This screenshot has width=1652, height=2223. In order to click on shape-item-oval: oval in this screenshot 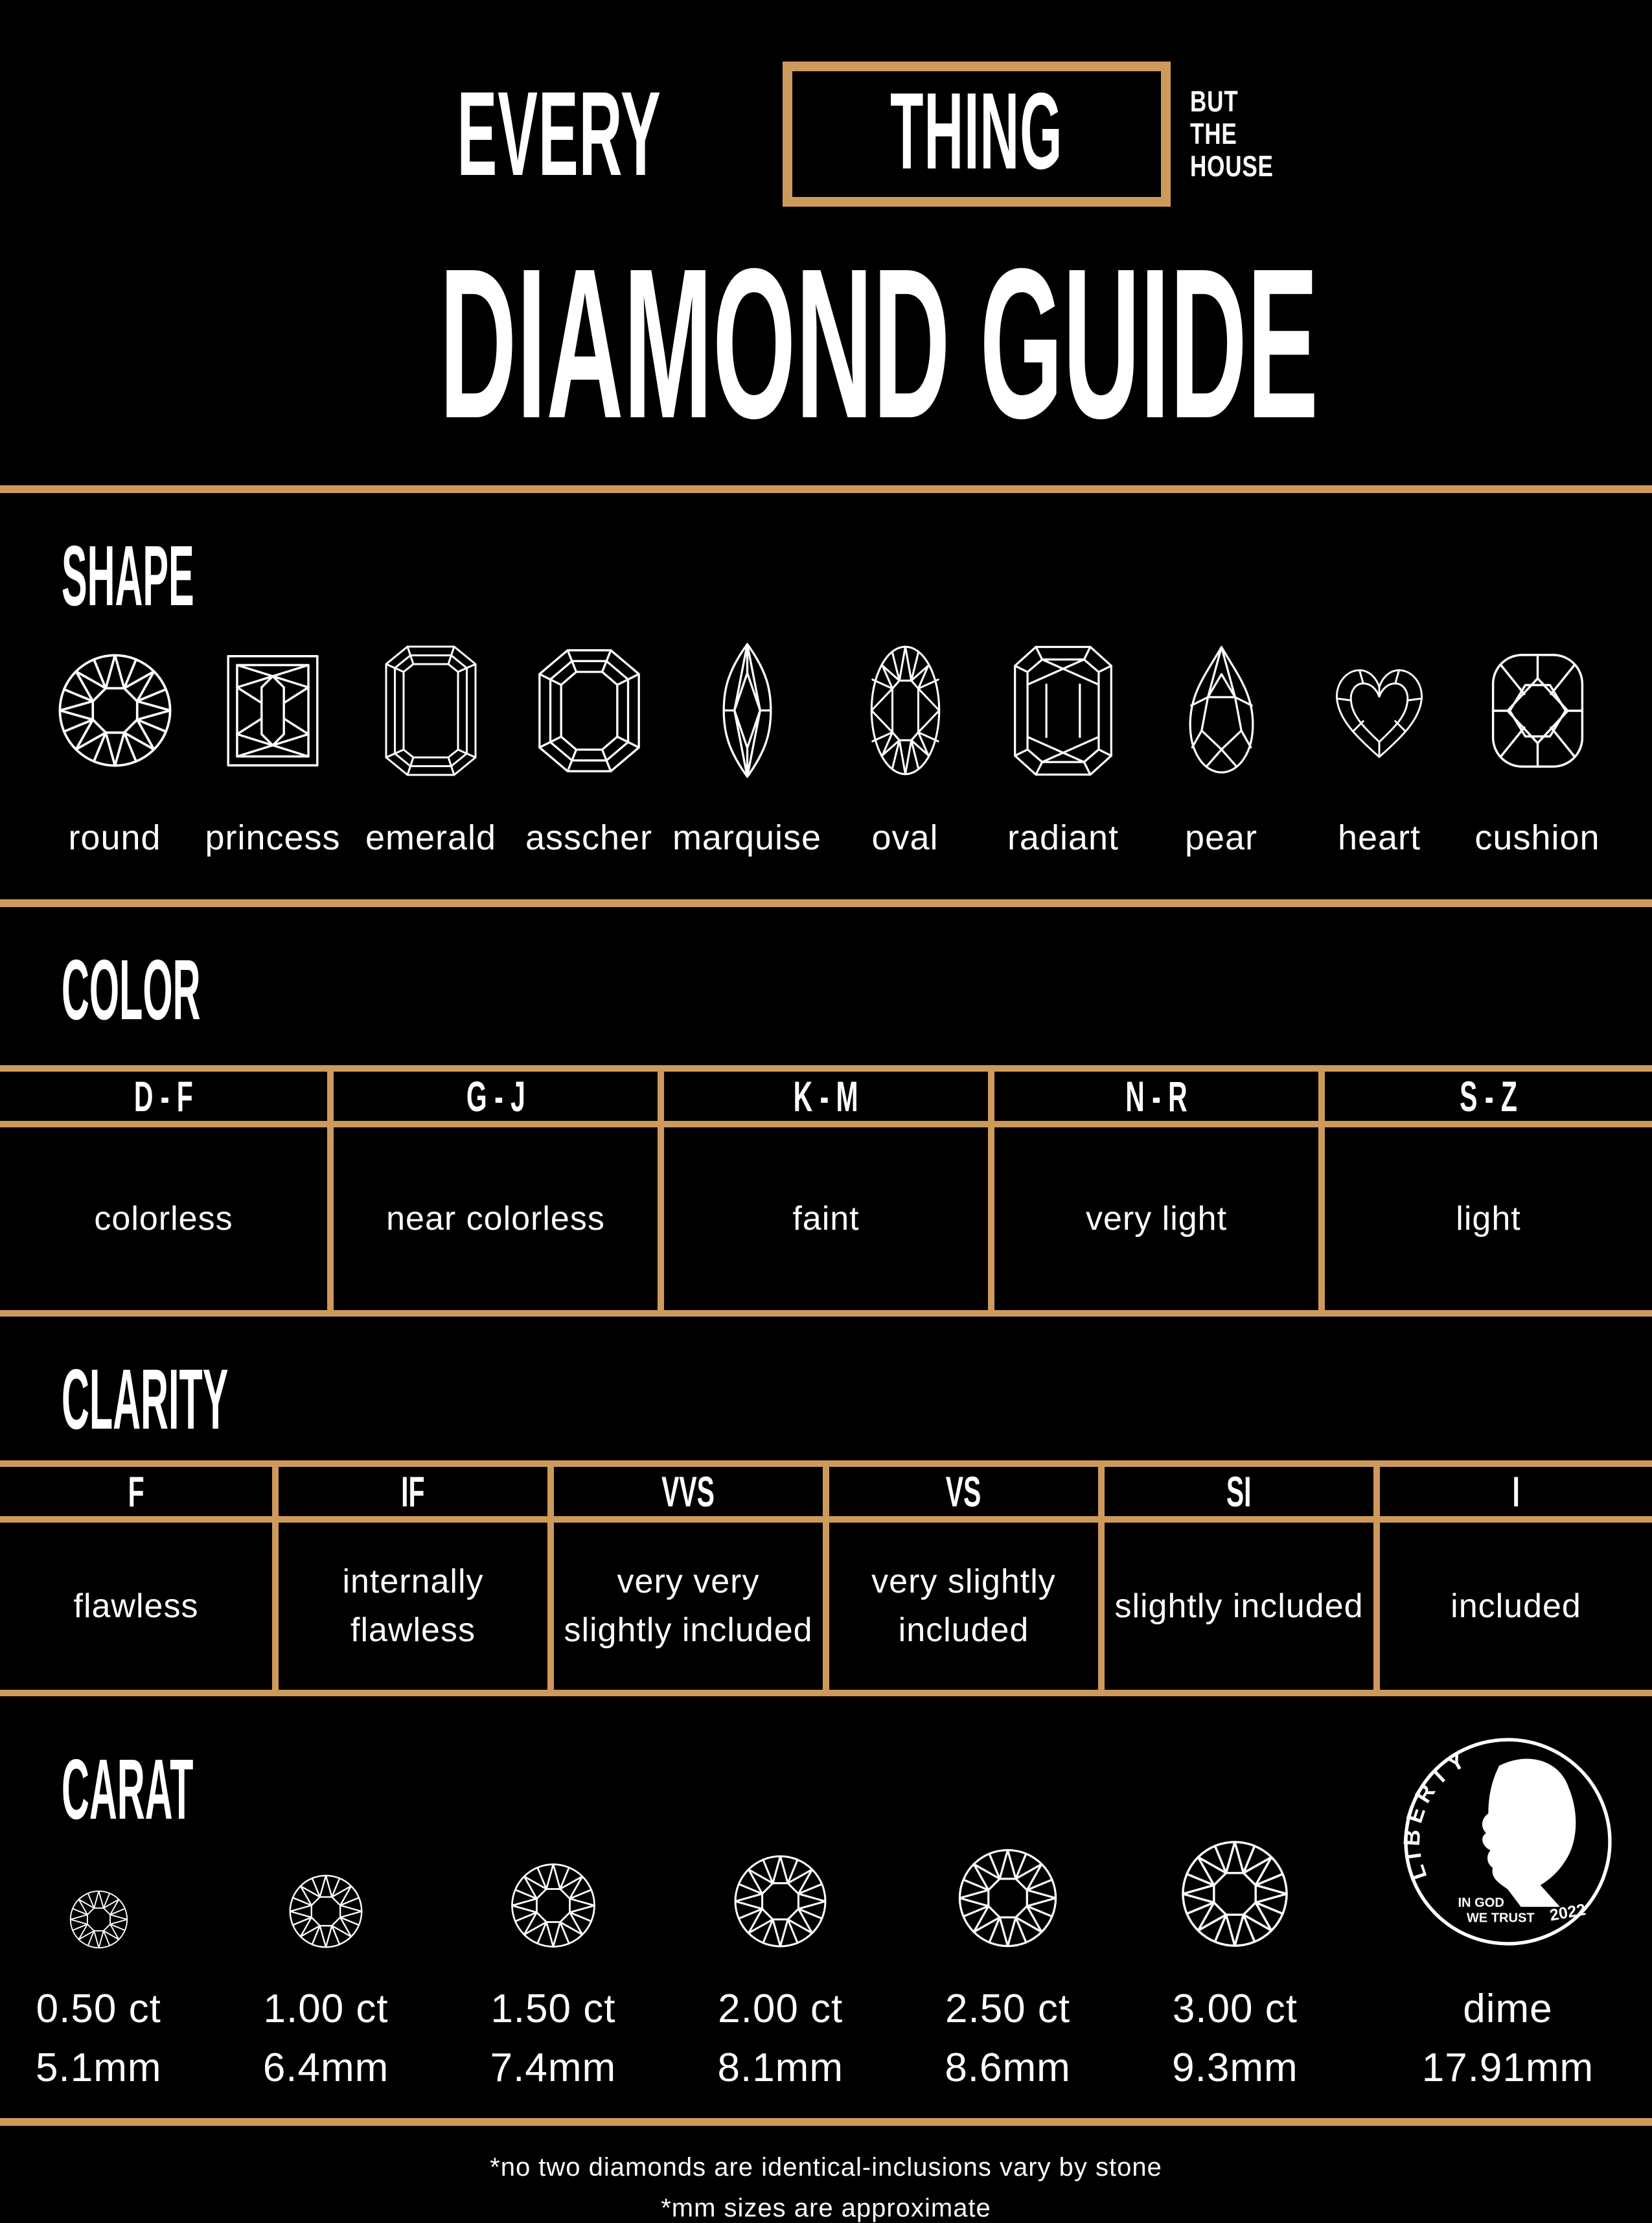, I will do `click(905, 749)`.